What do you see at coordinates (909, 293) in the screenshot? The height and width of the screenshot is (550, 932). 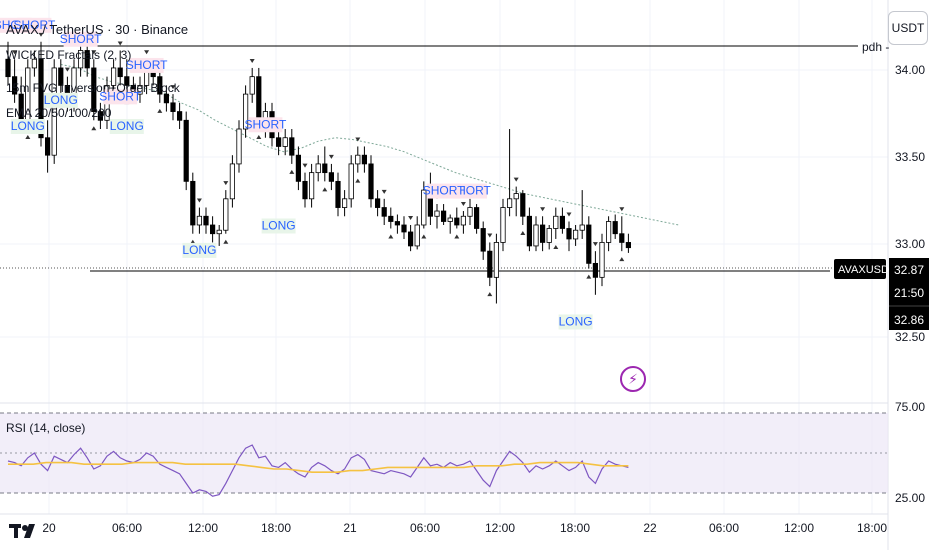 I see `countdown-text: 21:50` at bounding box center [909, 293].